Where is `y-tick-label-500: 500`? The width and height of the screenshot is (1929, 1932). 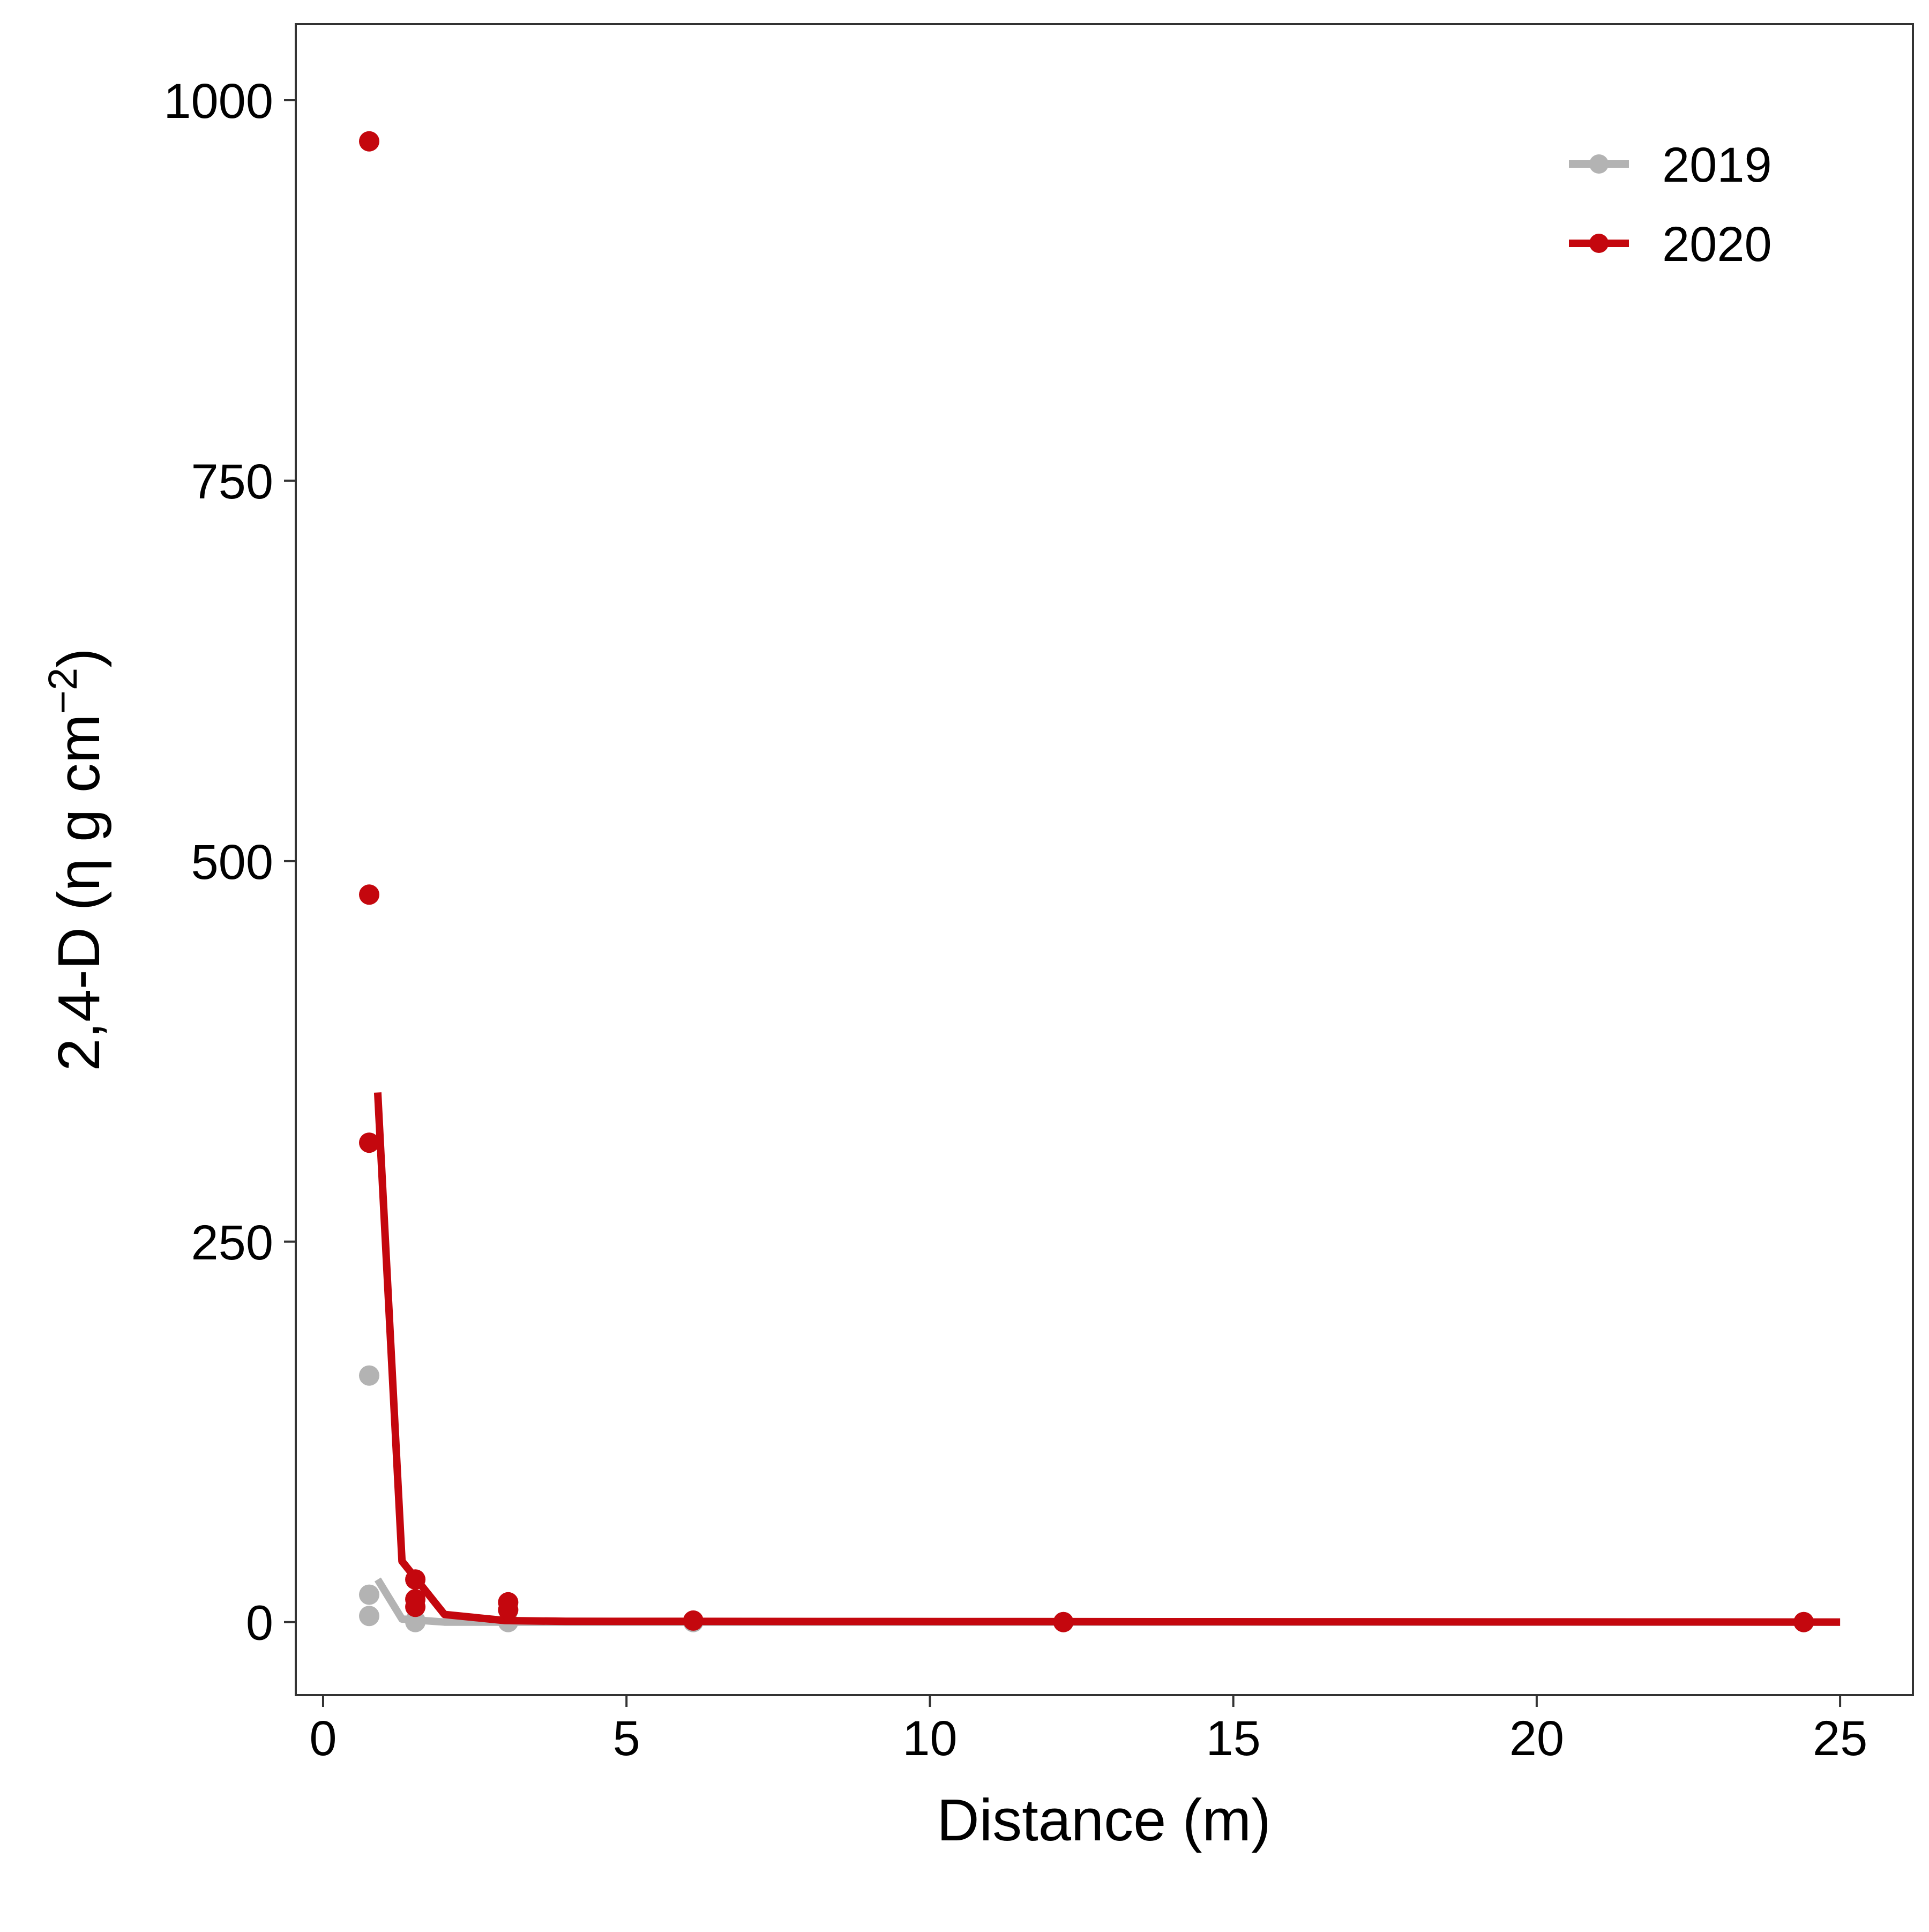 y-tick-label-500: 500 is located at coordinates (232, 862).